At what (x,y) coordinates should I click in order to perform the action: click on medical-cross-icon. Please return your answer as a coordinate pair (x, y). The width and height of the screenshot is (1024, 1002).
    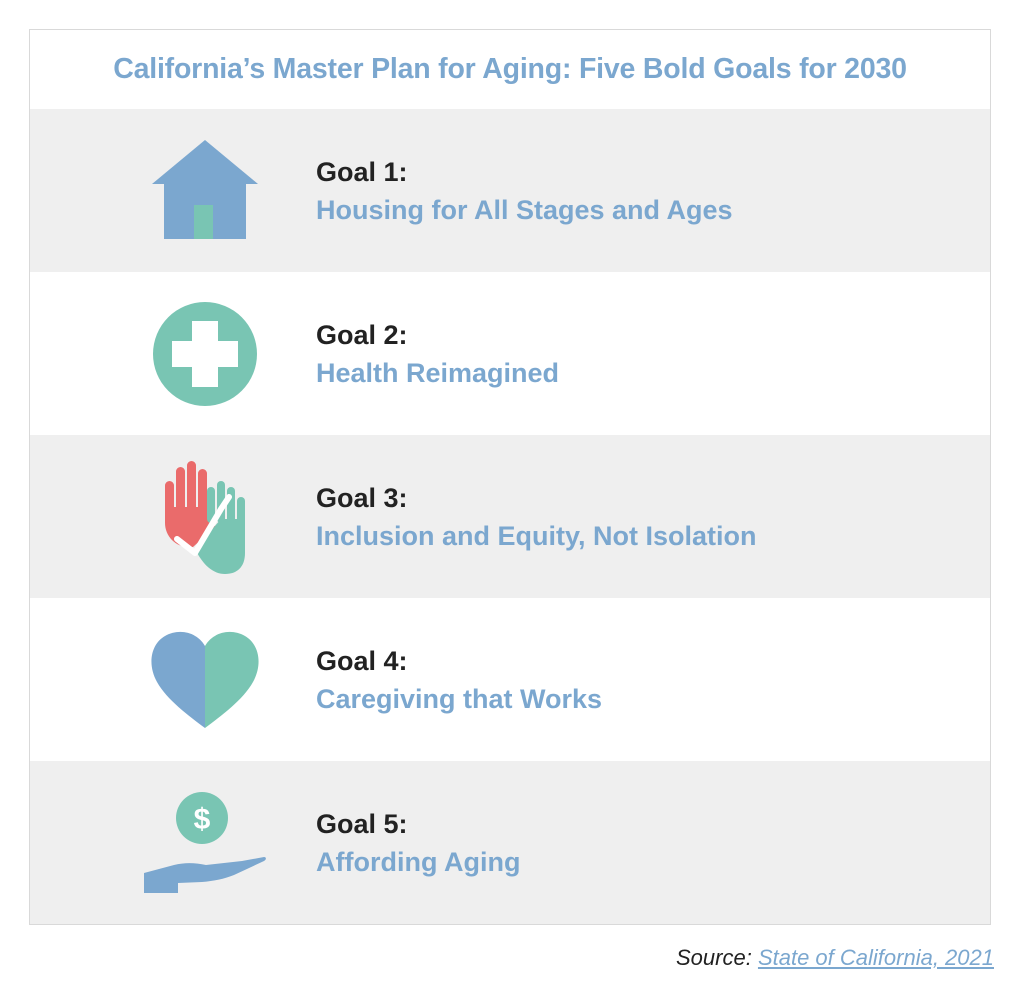
    Looking at the image, I should click on (205, 353).